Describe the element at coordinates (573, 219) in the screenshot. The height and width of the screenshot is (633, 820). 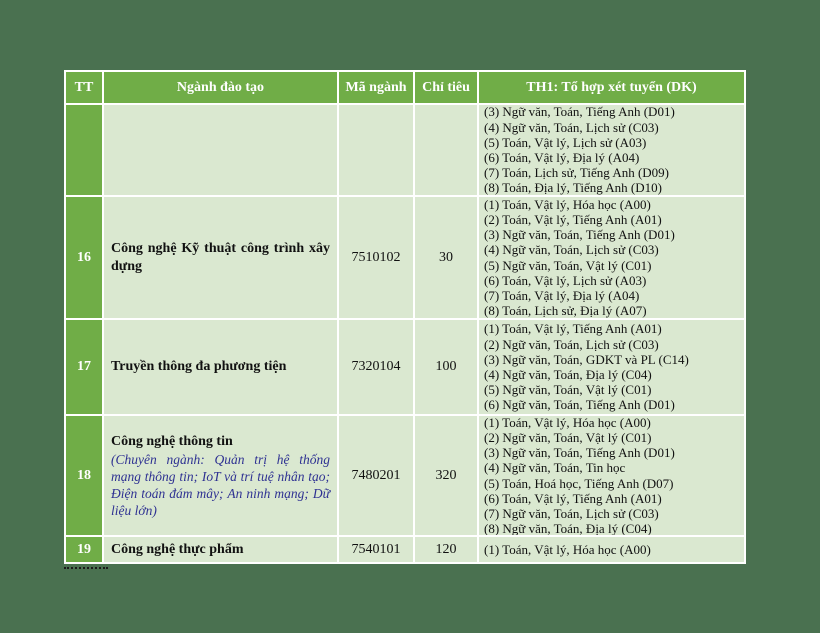
I see `combination-line: (2) Toán, Vật lý, Tiếng Anh (A01)` at that location.